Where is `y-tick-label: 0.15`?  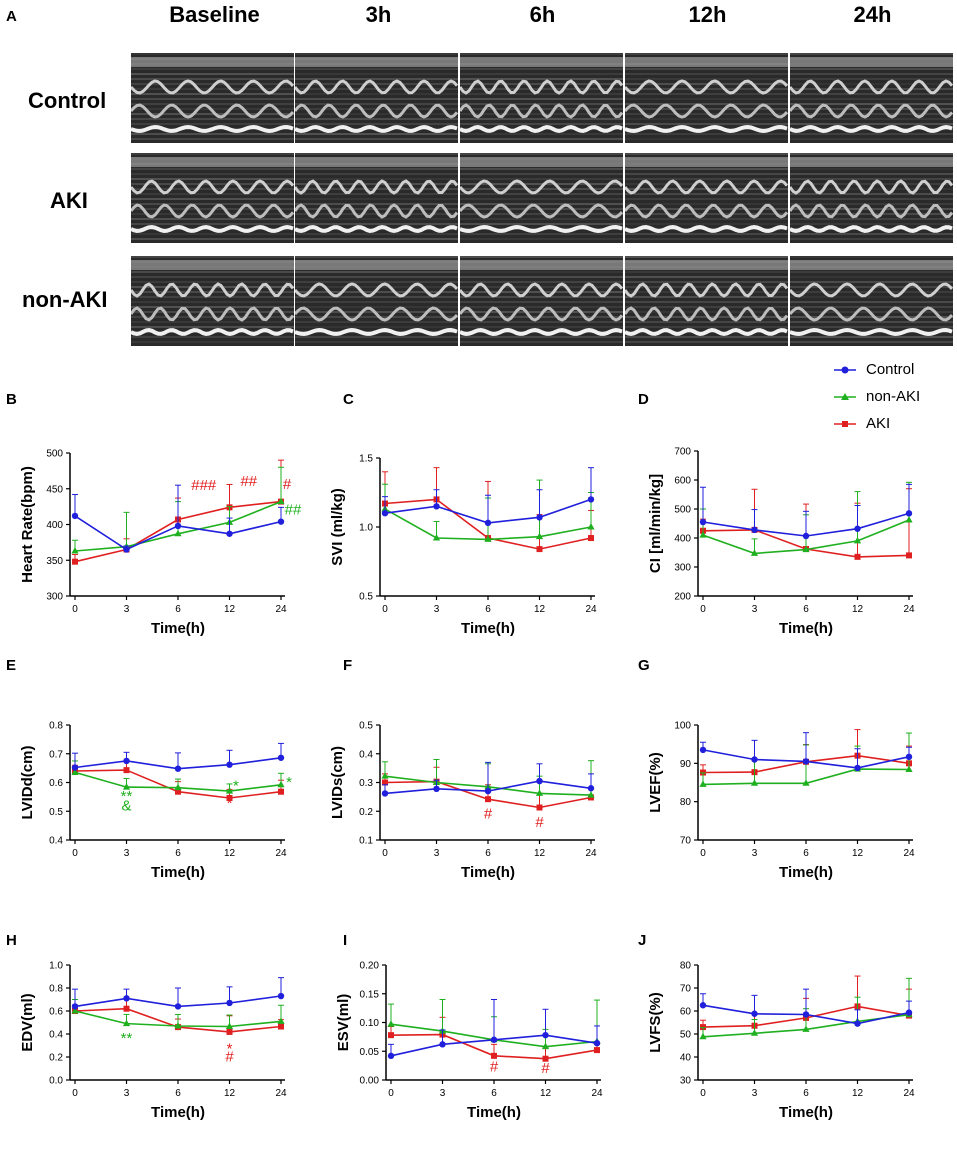 y-tick-label: 0.15 is located at coordinates (370, 994).